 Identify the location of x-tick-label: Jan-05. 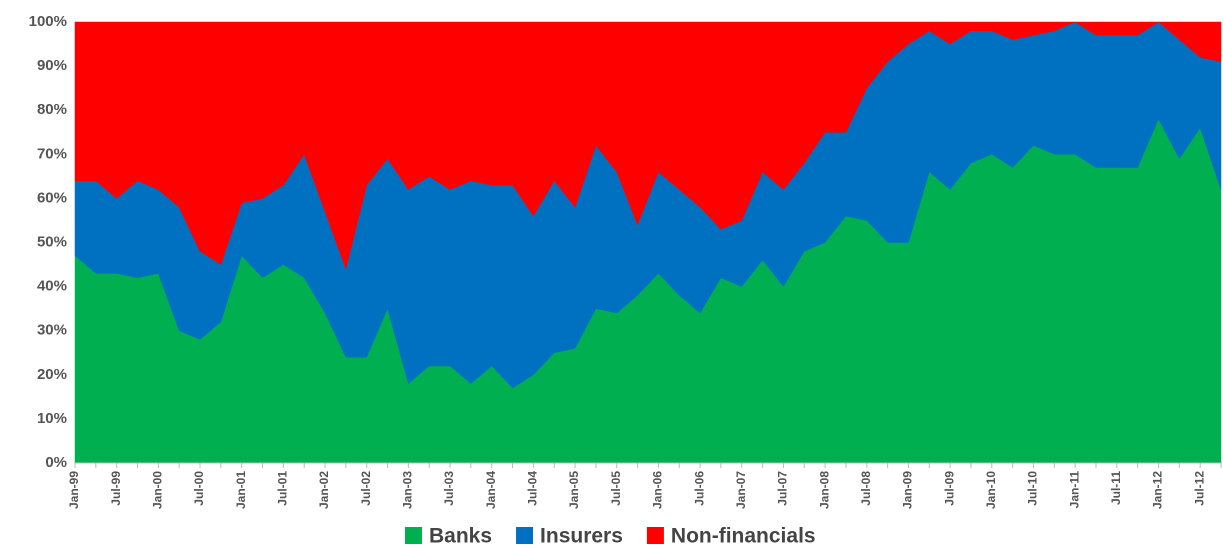
(574, 490).